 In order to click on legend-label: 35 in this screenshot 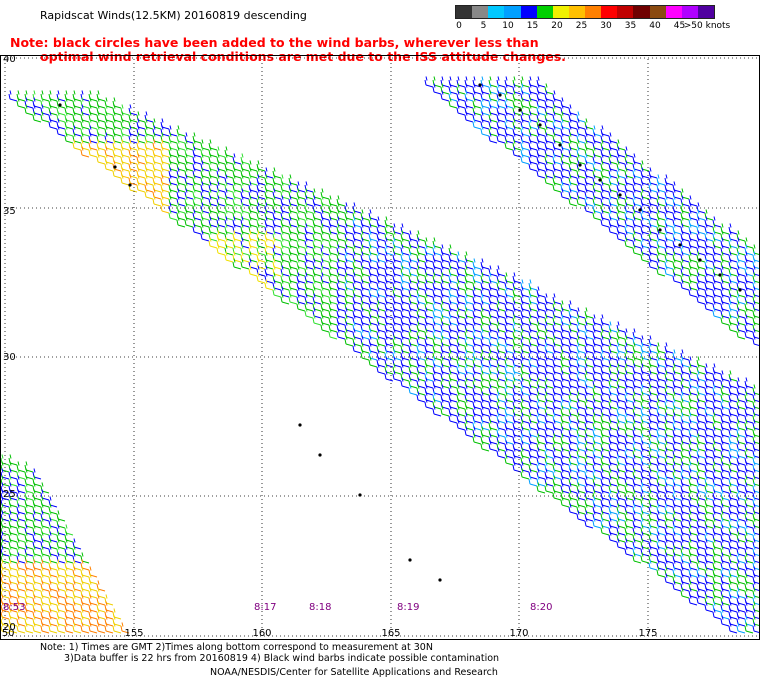, I will do `click(630, 26)`.